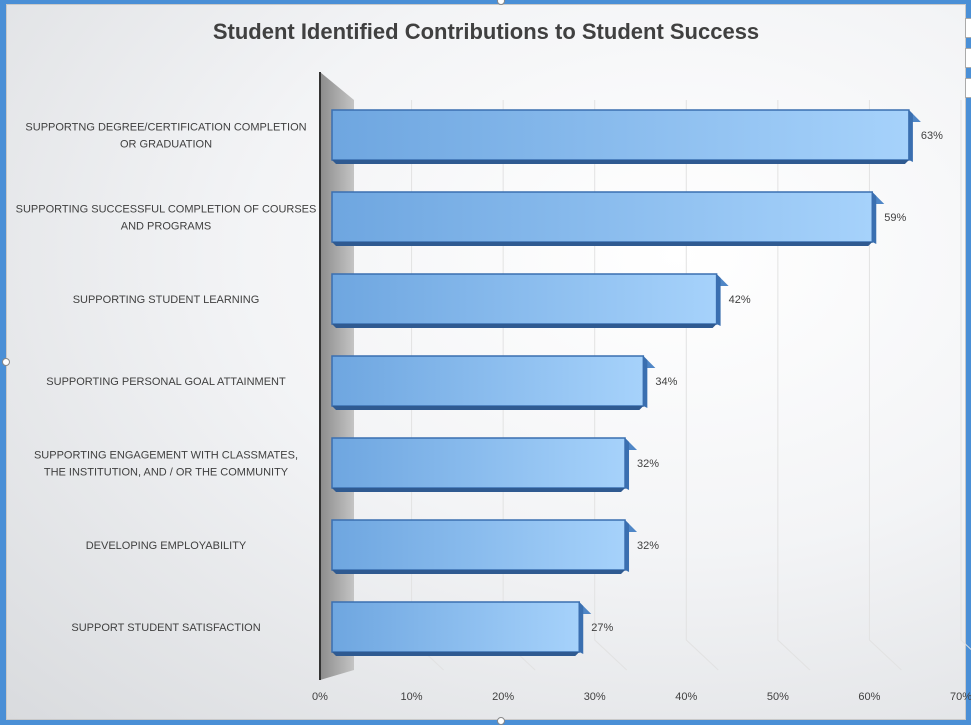 The height and width of the screenshot is (725, 971). Describe the element at coordinates (501, 2) in the screenshot. I see `resize-handle-top` at that location.